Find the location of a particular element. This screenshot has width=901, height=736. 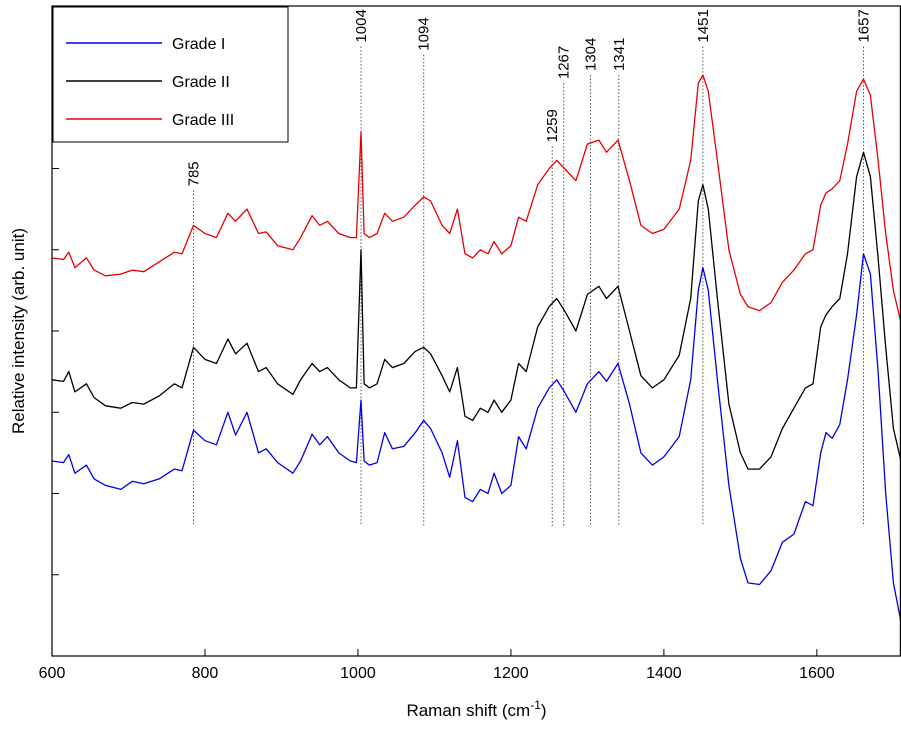

x-tick-label: 1400 is located at coordinates (664, 673).